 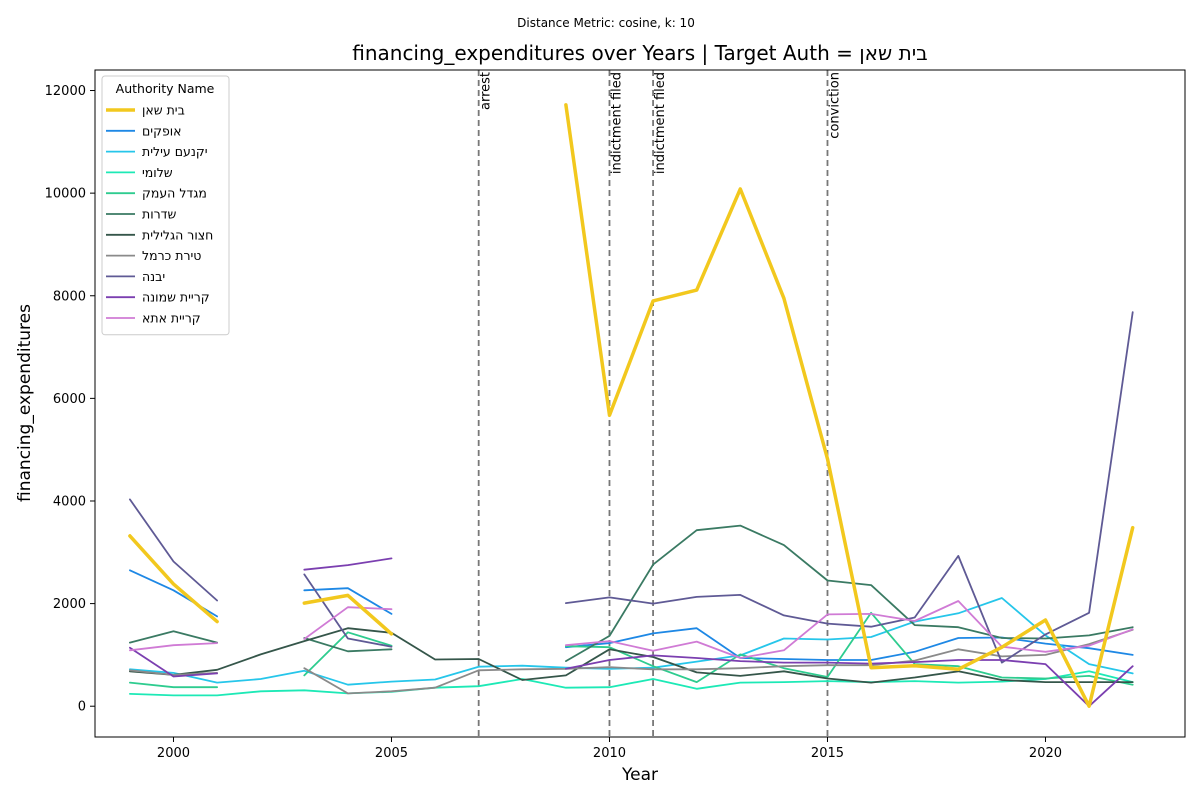 What do you see at coordinates (174, 193) in the screenshot?
I see `legend-label: מגדל העמק` at bounding box center [174, 193].